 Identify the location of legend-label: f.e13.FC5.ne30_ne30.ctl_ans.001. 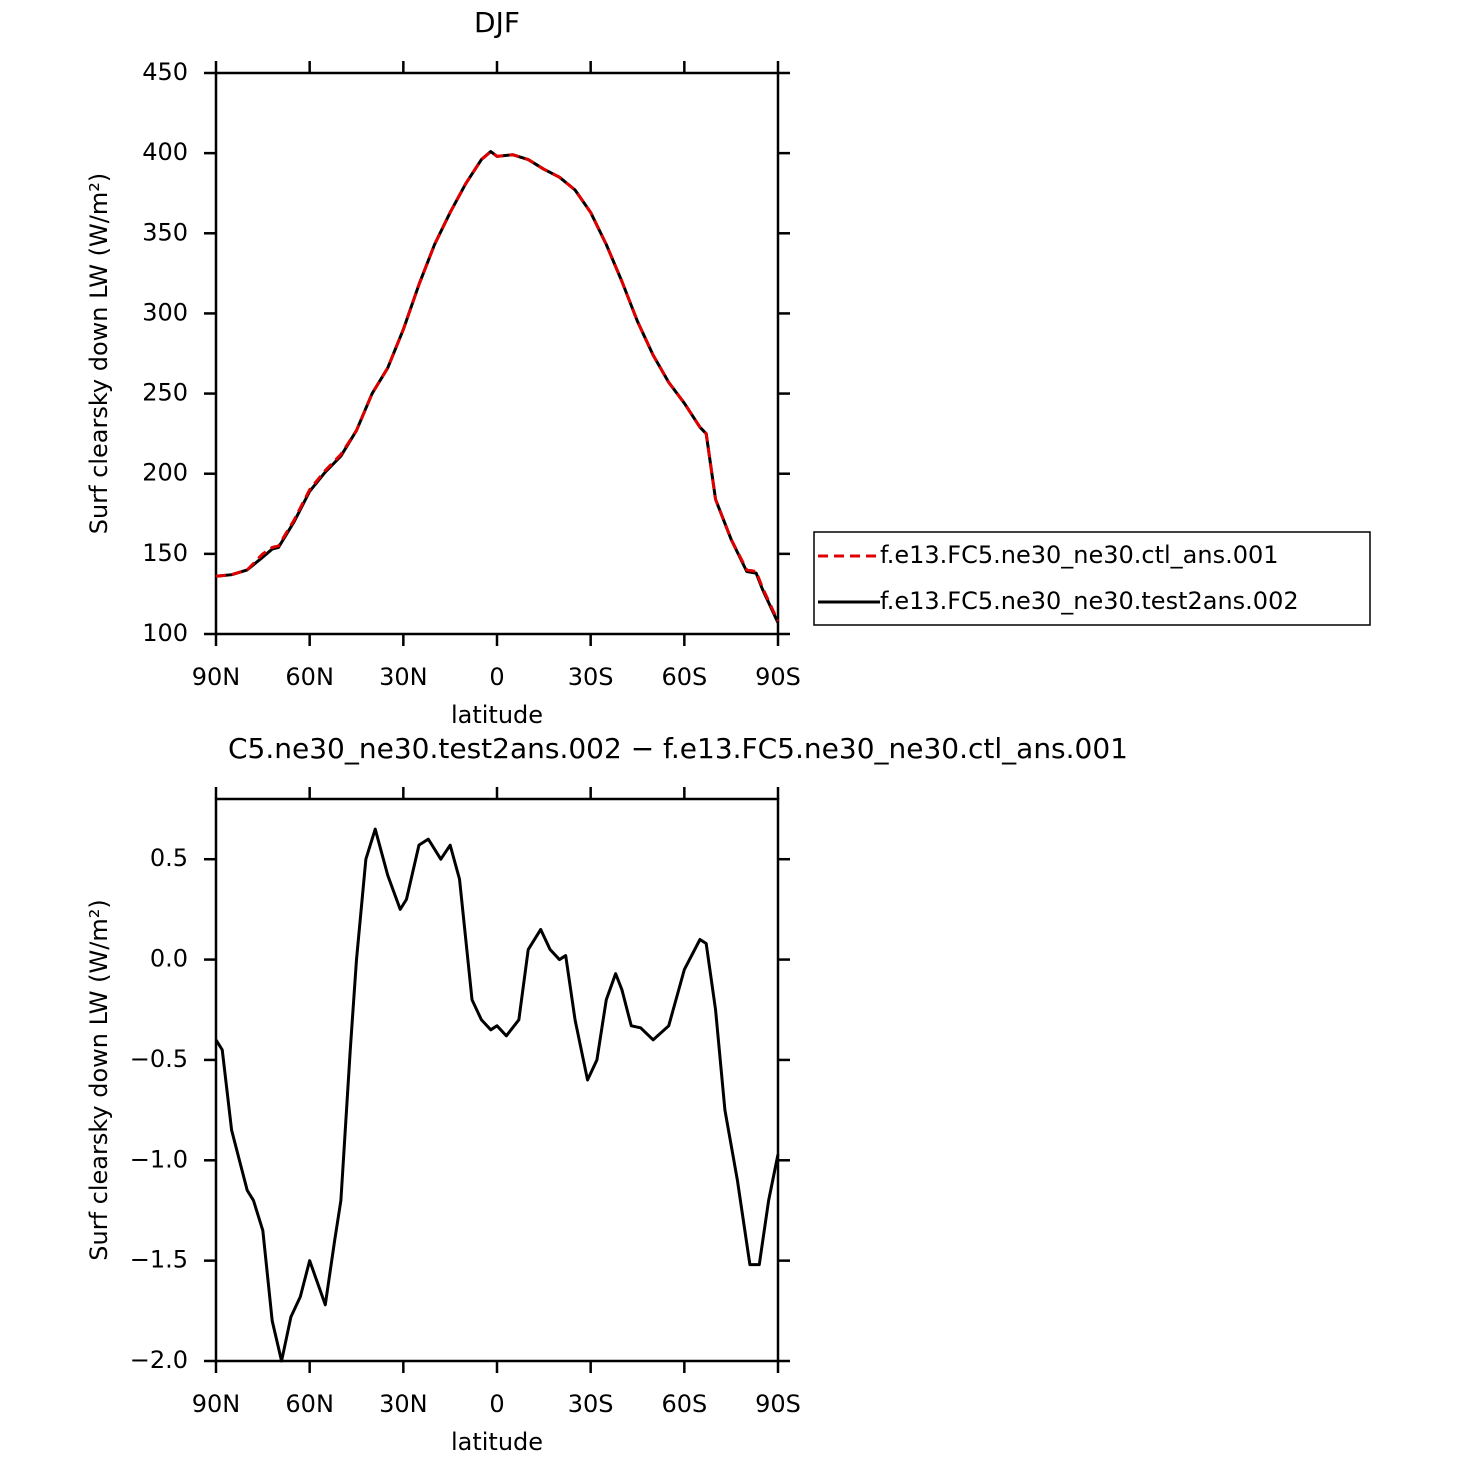
(1079, 555).